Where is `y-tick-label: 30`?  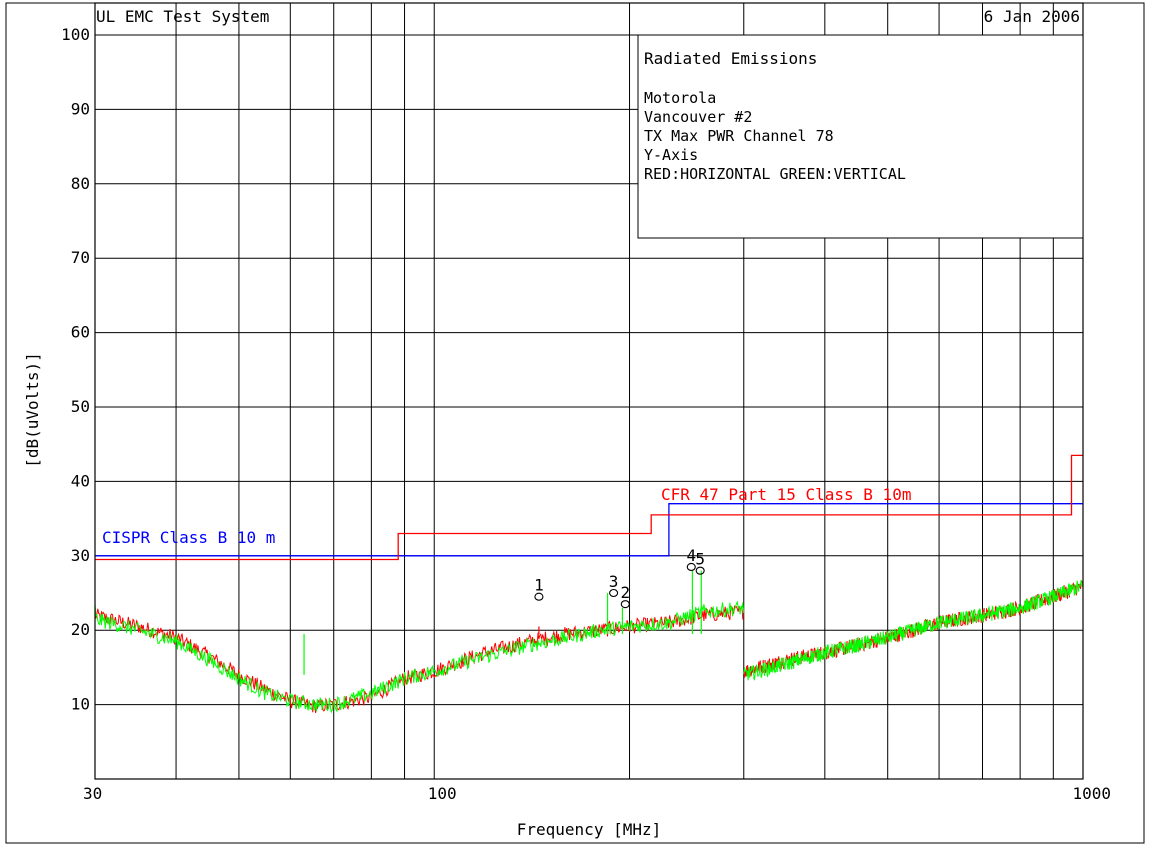
y-tick-label: 30 is located at coordinates (80, 555).